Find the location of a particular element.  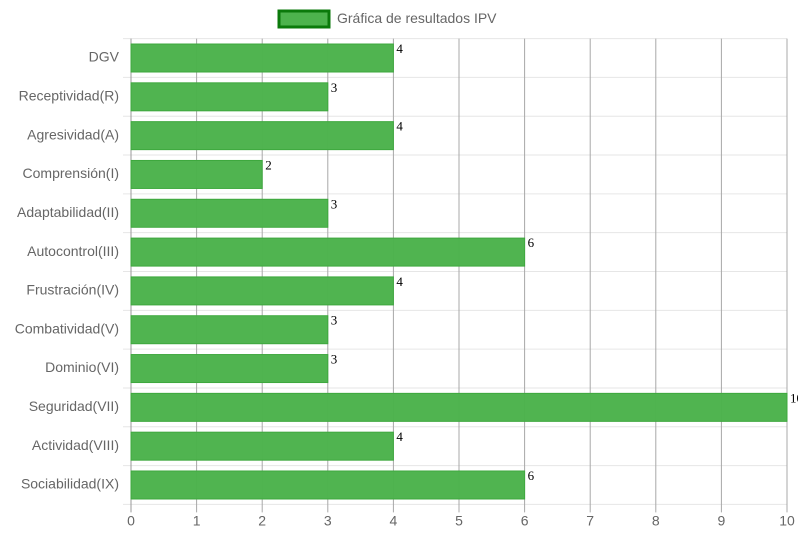

y-tick-label: Agresividad(A) is located at coordinates (73, 134).